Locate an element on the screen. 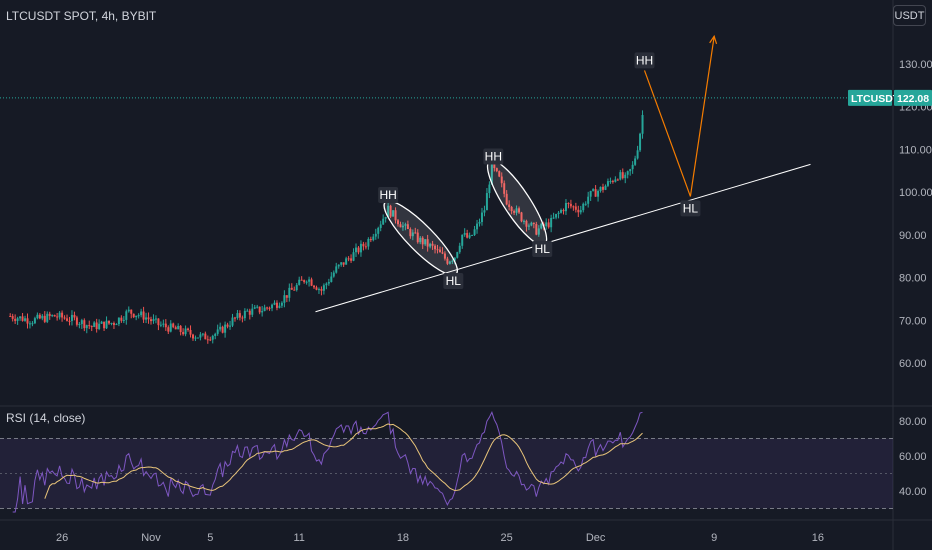 This screenshot has height=550, width=932. label-higher-low: HL is located at coordinates (690, 208).